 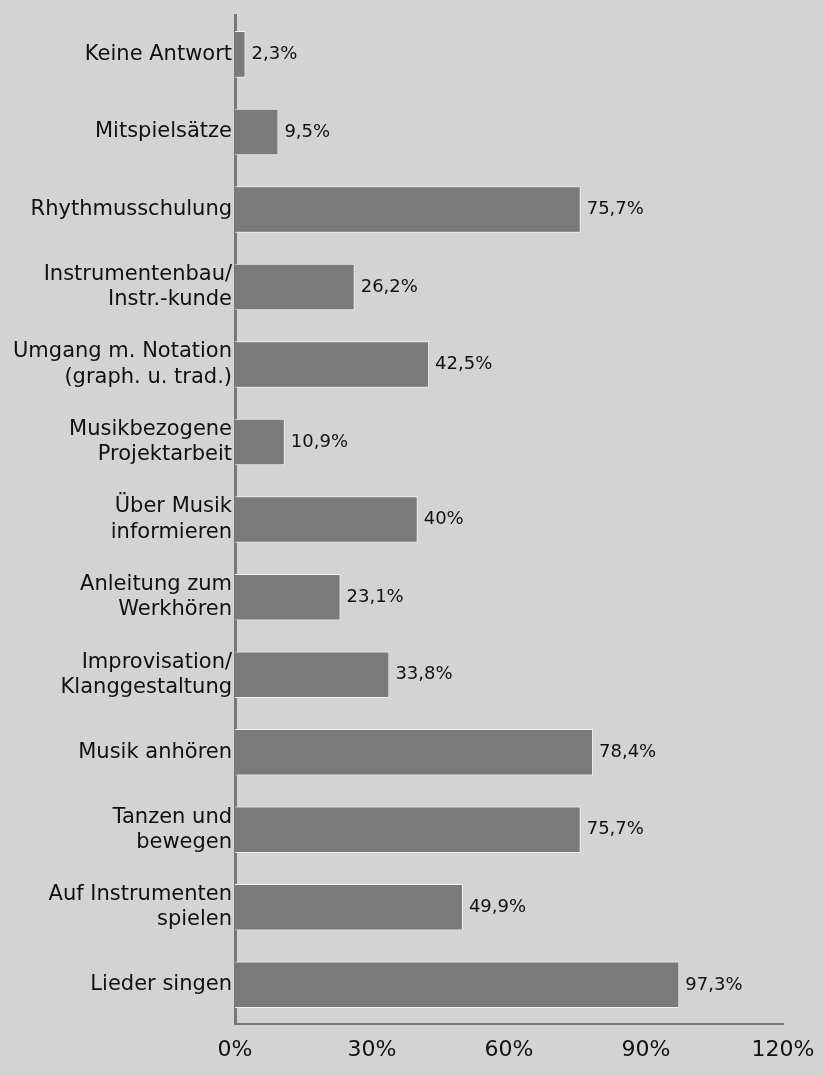 What do you see at coordinates (172, 828) in the screenshot?
I see `y-tick-label: Tanzen und bewegen` at bounding box center [172, 828].